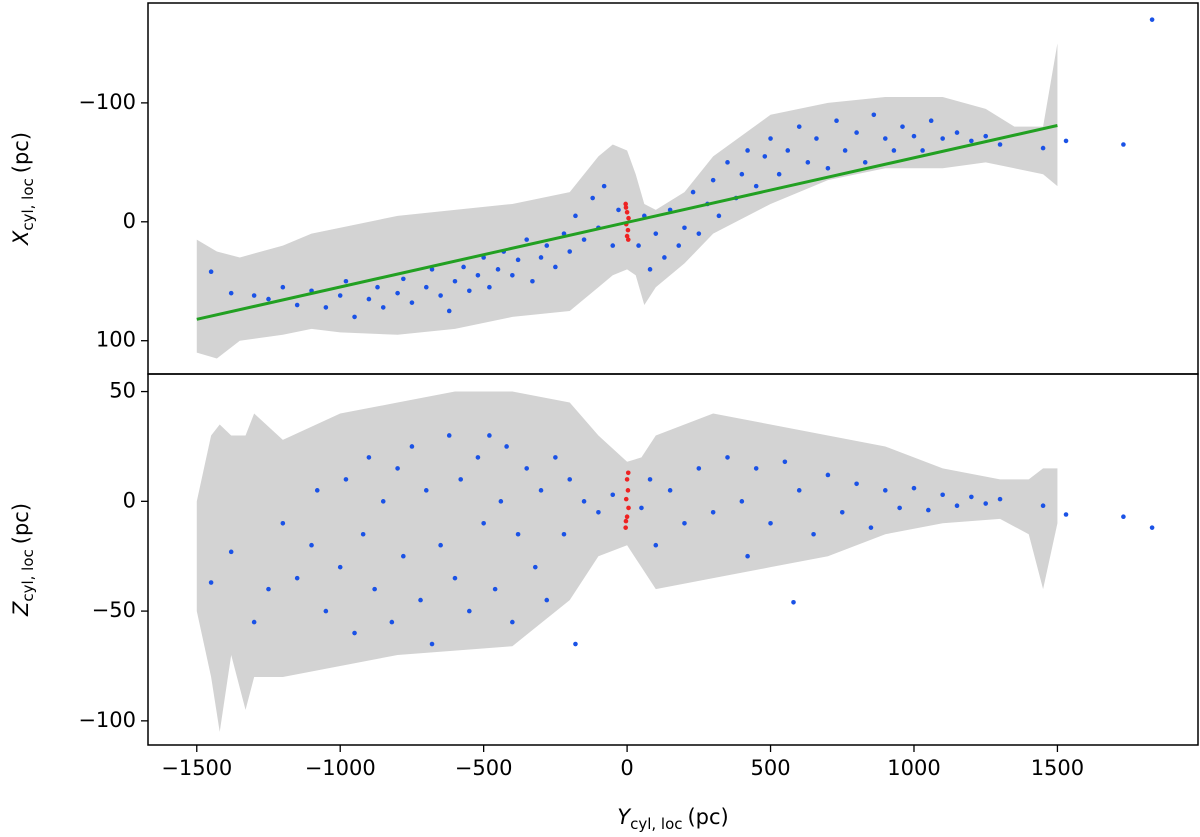 The width and height of the screenshot is (1200, 837). Describe the element at coordinates (624, 817) in the screenshot. I see `axis-symbol: Y` at that location.